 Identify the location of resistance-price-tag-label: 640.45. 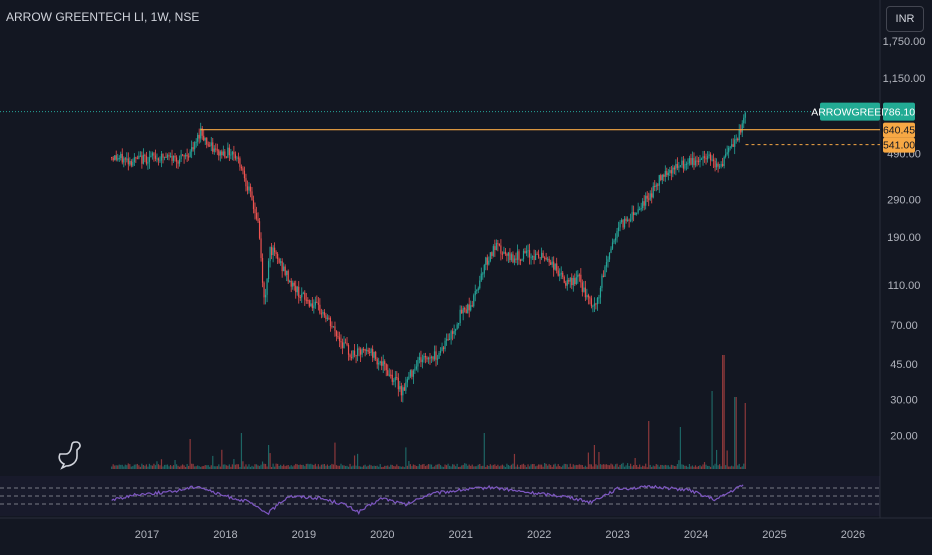
(899, 131).